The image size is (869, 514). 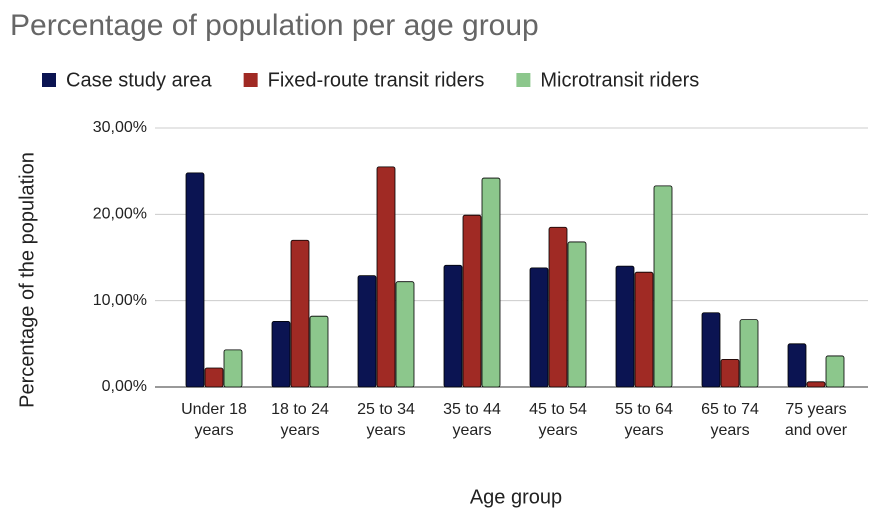 What do you see at coordinates (816, 420) in the screenshot?
I see `x-tick-label: 75 years and over` at bounding box center [816, 420].